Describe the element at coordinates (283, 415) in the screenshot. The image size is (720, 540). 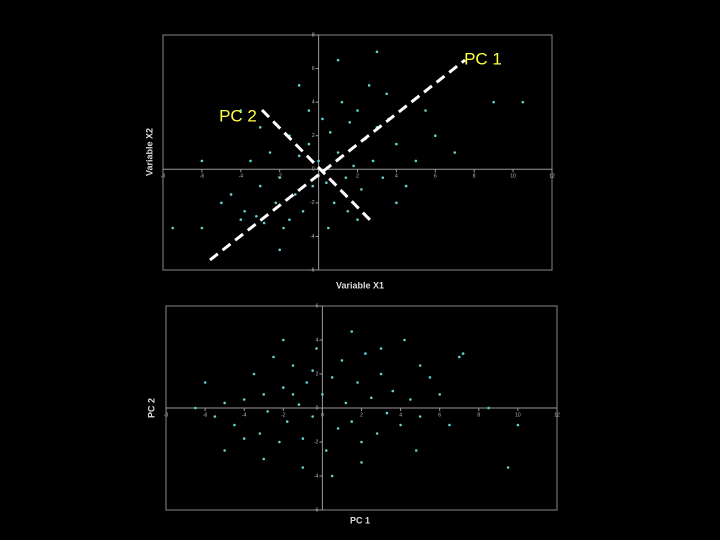
I see `x-tick-label: -2` at that location.